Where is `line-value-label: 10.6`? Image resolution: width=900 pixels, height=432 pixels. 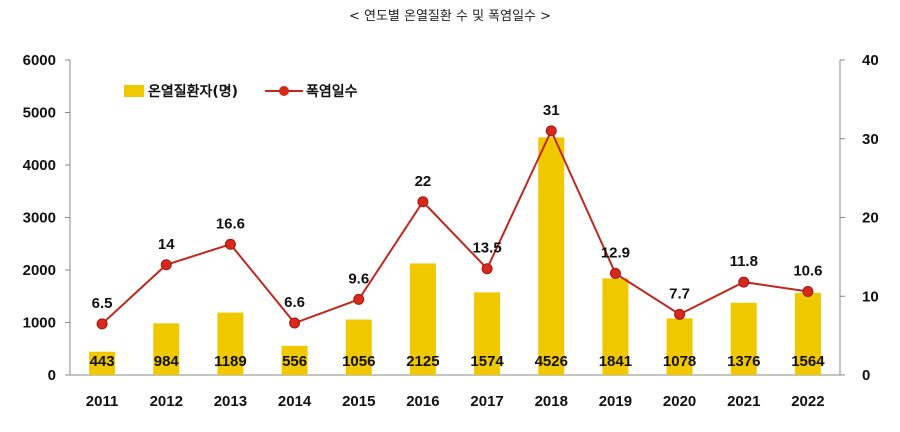 line-value-label: 10.6 is located at coordinates (807, 271).